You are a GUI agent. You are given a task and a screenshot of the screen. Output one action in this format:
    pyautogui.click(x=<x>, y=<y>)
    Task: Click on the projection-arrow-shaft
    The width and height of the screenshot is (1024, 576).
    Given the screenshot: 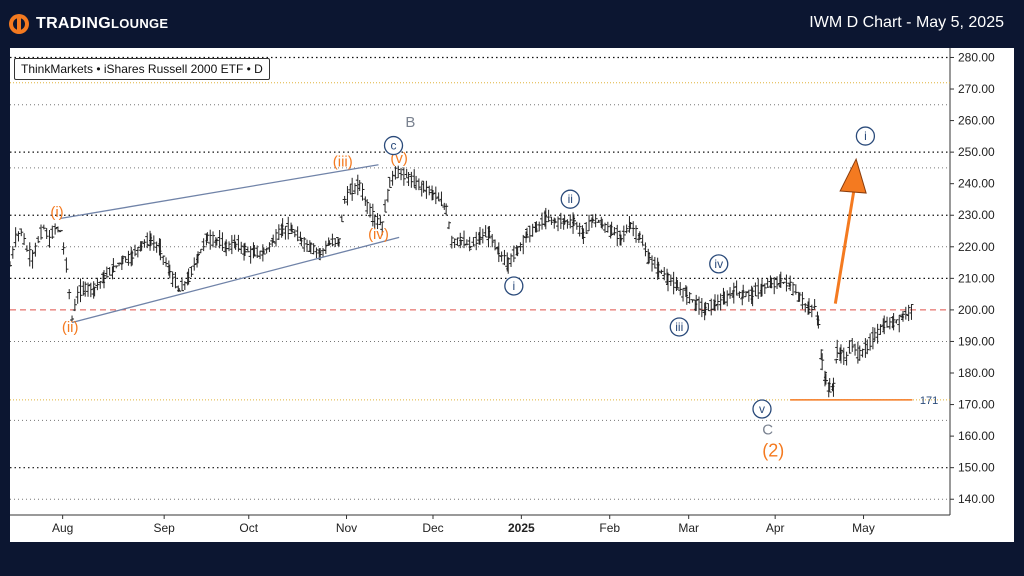 What is the action you would take?
    pyautogui.click(x=844, y=246)
    